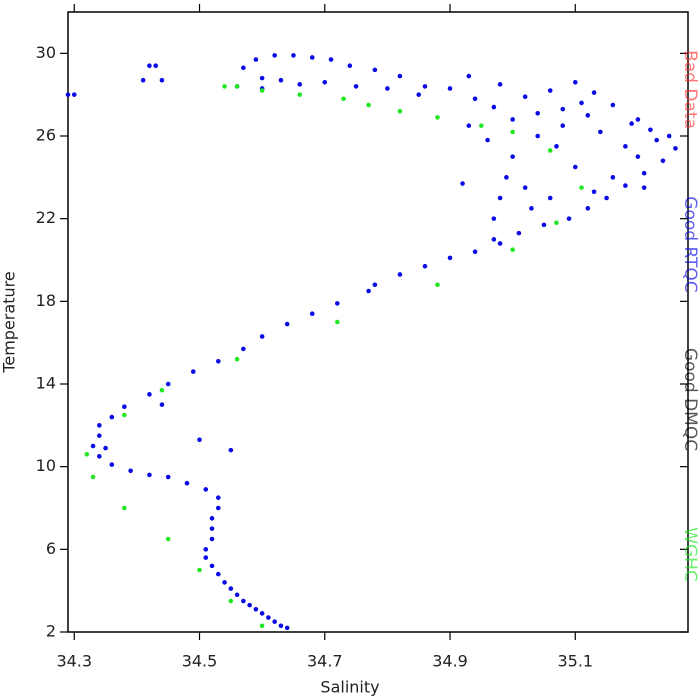 Image resolution: width=700 pixels, height=700 pixels. I want to click on legend-label: WGHC, so click(690, 554).